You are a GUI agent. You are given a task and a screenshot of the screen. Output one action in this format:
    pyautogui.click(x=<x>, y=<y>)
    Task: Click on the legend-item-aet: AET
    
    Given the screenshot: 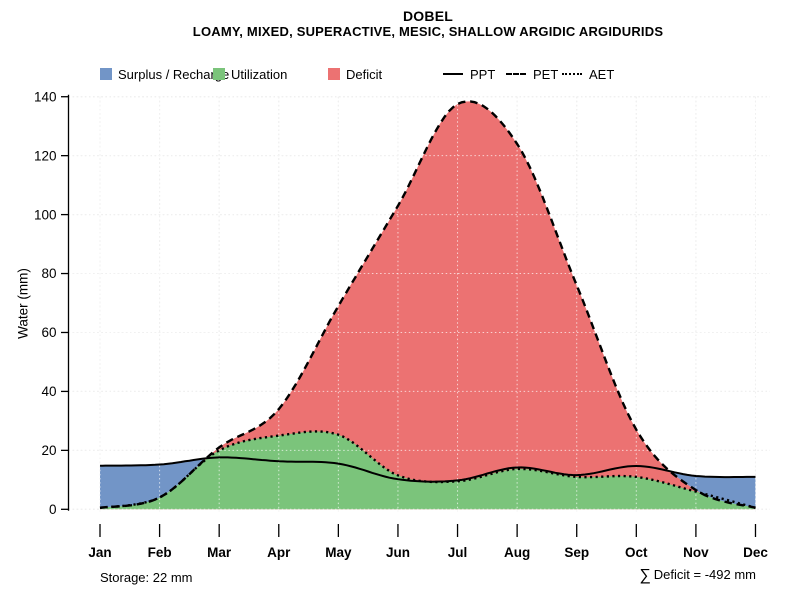 What is the action you would take?
    pyautogui.click(x=588, y=74)
    